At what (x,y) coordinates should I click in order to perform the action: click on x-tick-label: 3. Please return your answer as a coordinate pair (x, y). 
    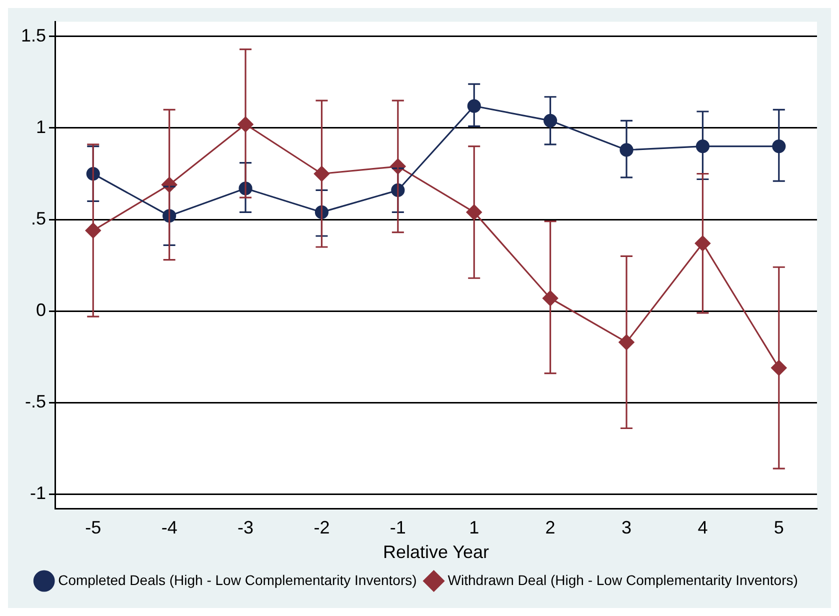
    Looking at the image, I should click on (627, 528).